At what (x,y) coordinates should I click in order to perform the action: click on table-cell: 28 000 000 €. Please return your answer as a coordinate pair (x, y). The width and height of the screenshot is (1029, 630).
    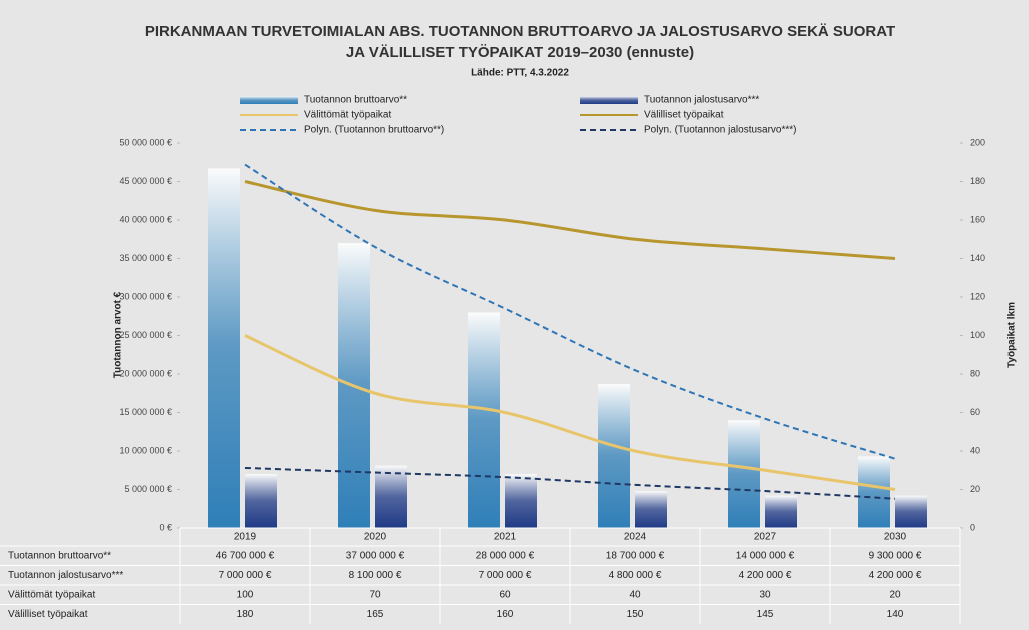
    Looking at the image, I should click on (505, 555).